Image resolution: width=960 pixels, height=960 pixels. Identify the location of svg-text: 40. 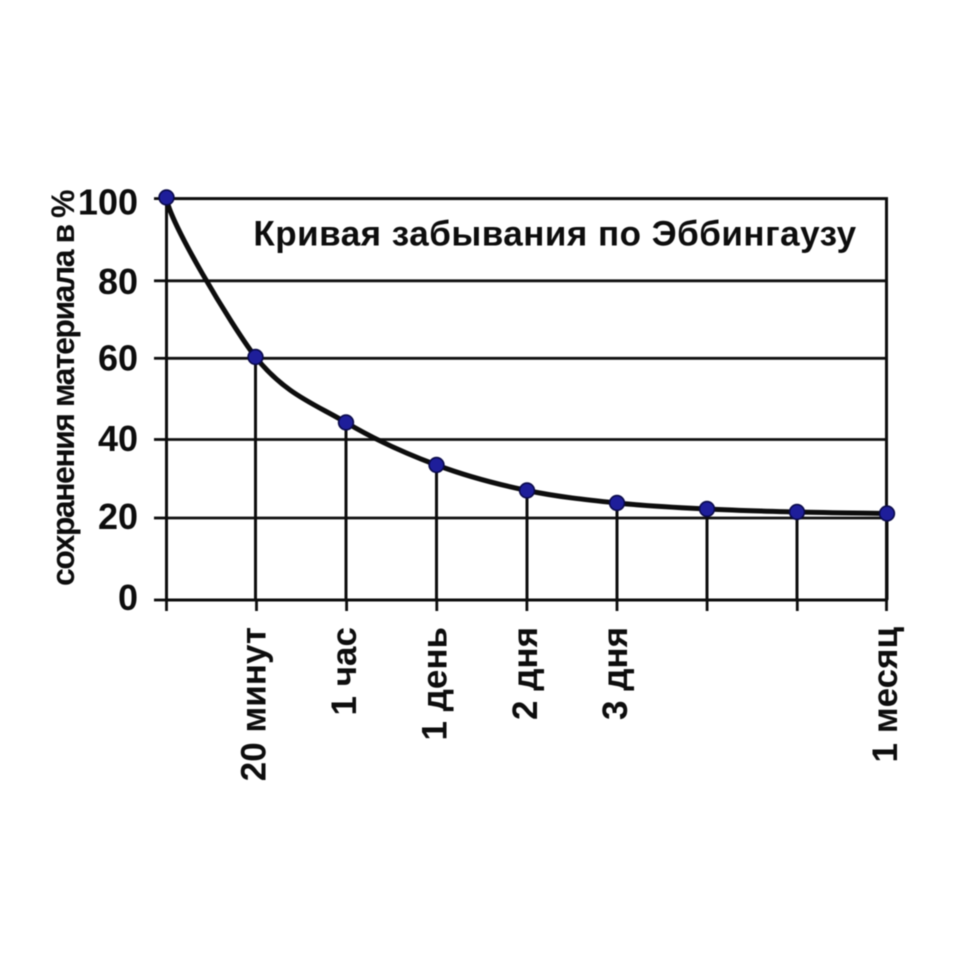
(118, 438).